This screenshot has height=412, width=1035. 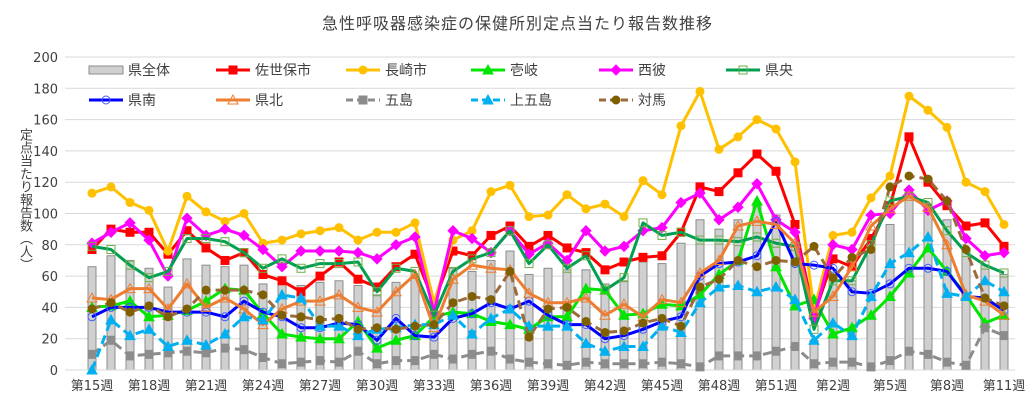 What do you see at coordinates (92, 386) in the screenshot?
I see `x-tick-label: 第15週` at bounding box center [92, 386].